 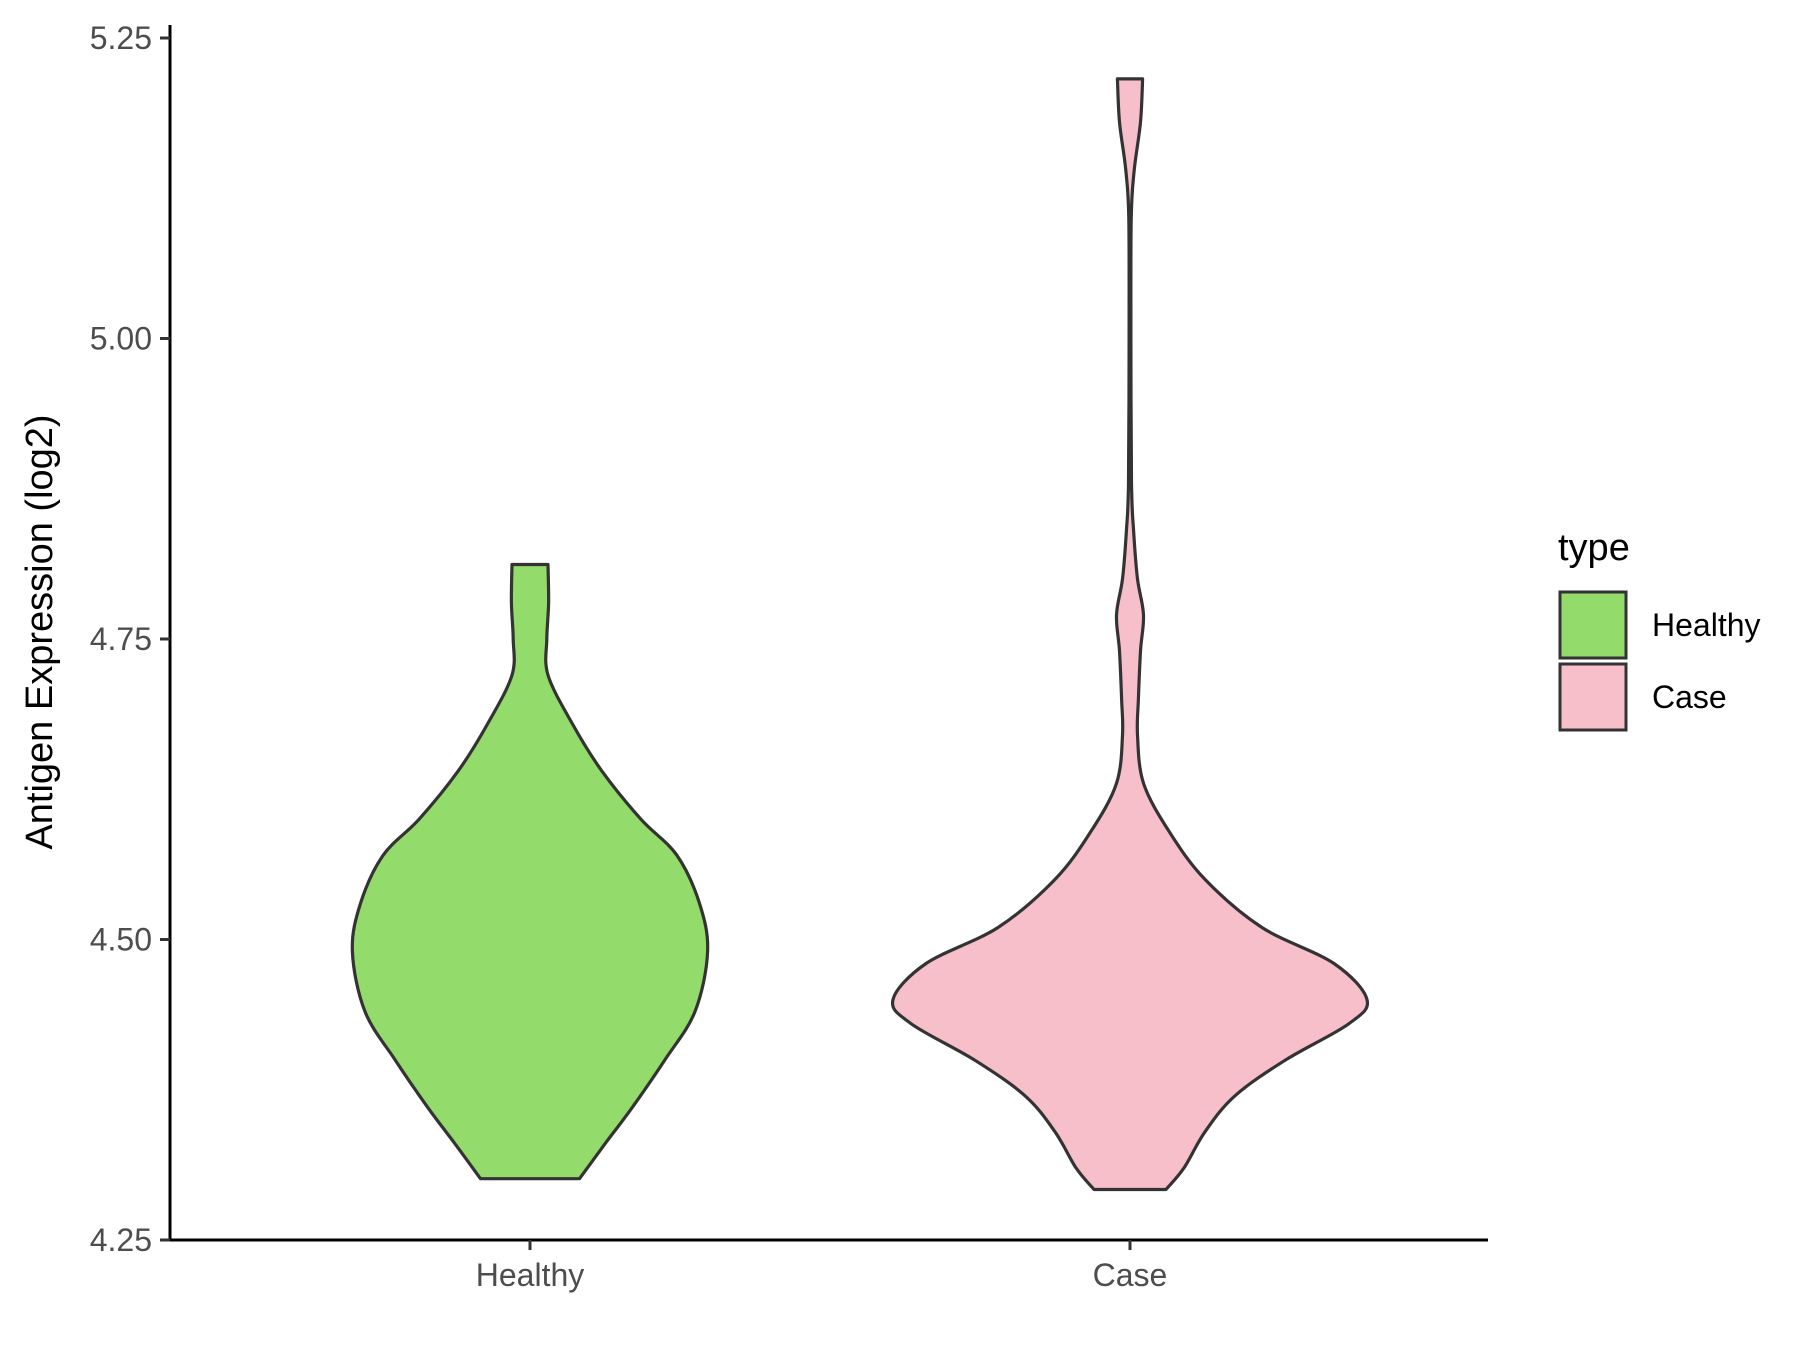 What do you see at coordinates (121, 639) in the screenshot?
I see `y-tick-label: 4.75` at bounding box center [121, 639].